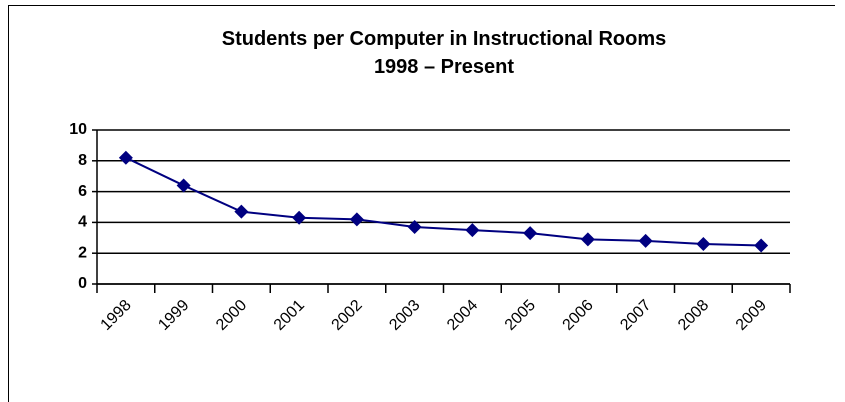  Describe the element at coordinates (404, 315) in the screenshot. I see `x-tick-label: 2003` at that location.